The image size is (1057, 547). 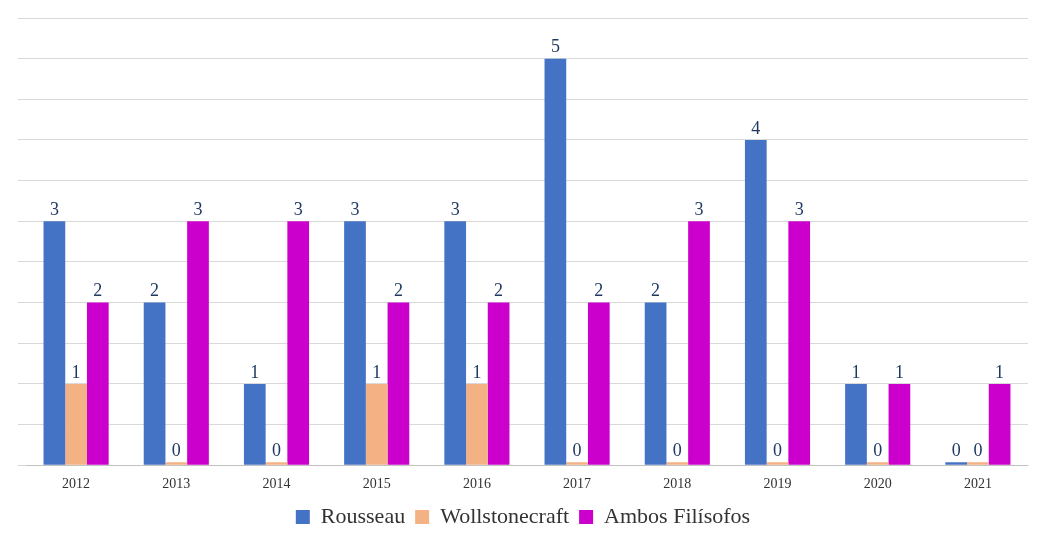 I want to click on x-tick-label: 2012, so click(x=76, y=484).